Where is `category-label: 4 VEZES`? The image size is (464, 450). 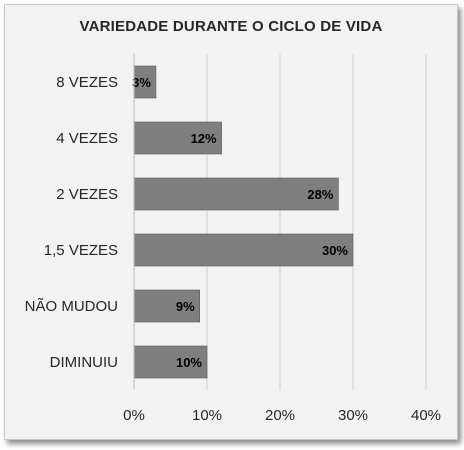 category-label: 4 VEZES is located at coordinates (87, 138).